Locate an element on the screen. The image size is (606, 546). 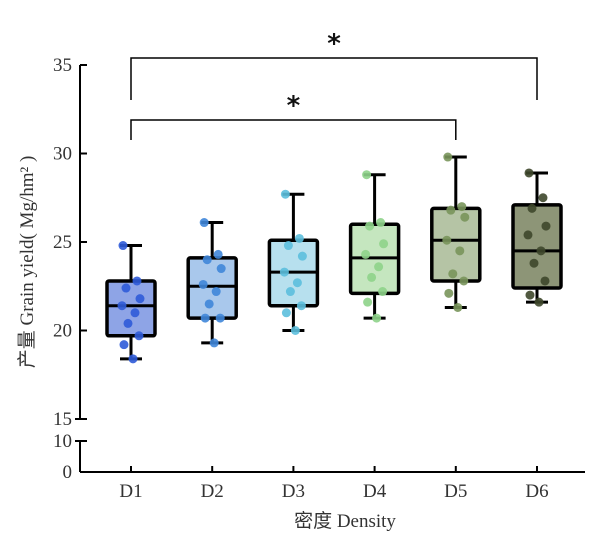
box-group-d6 is located at coordinates (537, 237).